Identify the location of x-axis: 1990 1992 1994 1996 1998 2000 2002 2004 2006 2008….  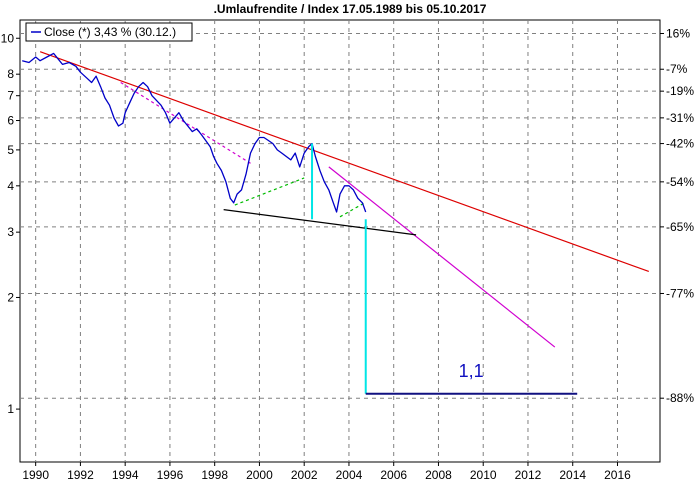
(326, 472).